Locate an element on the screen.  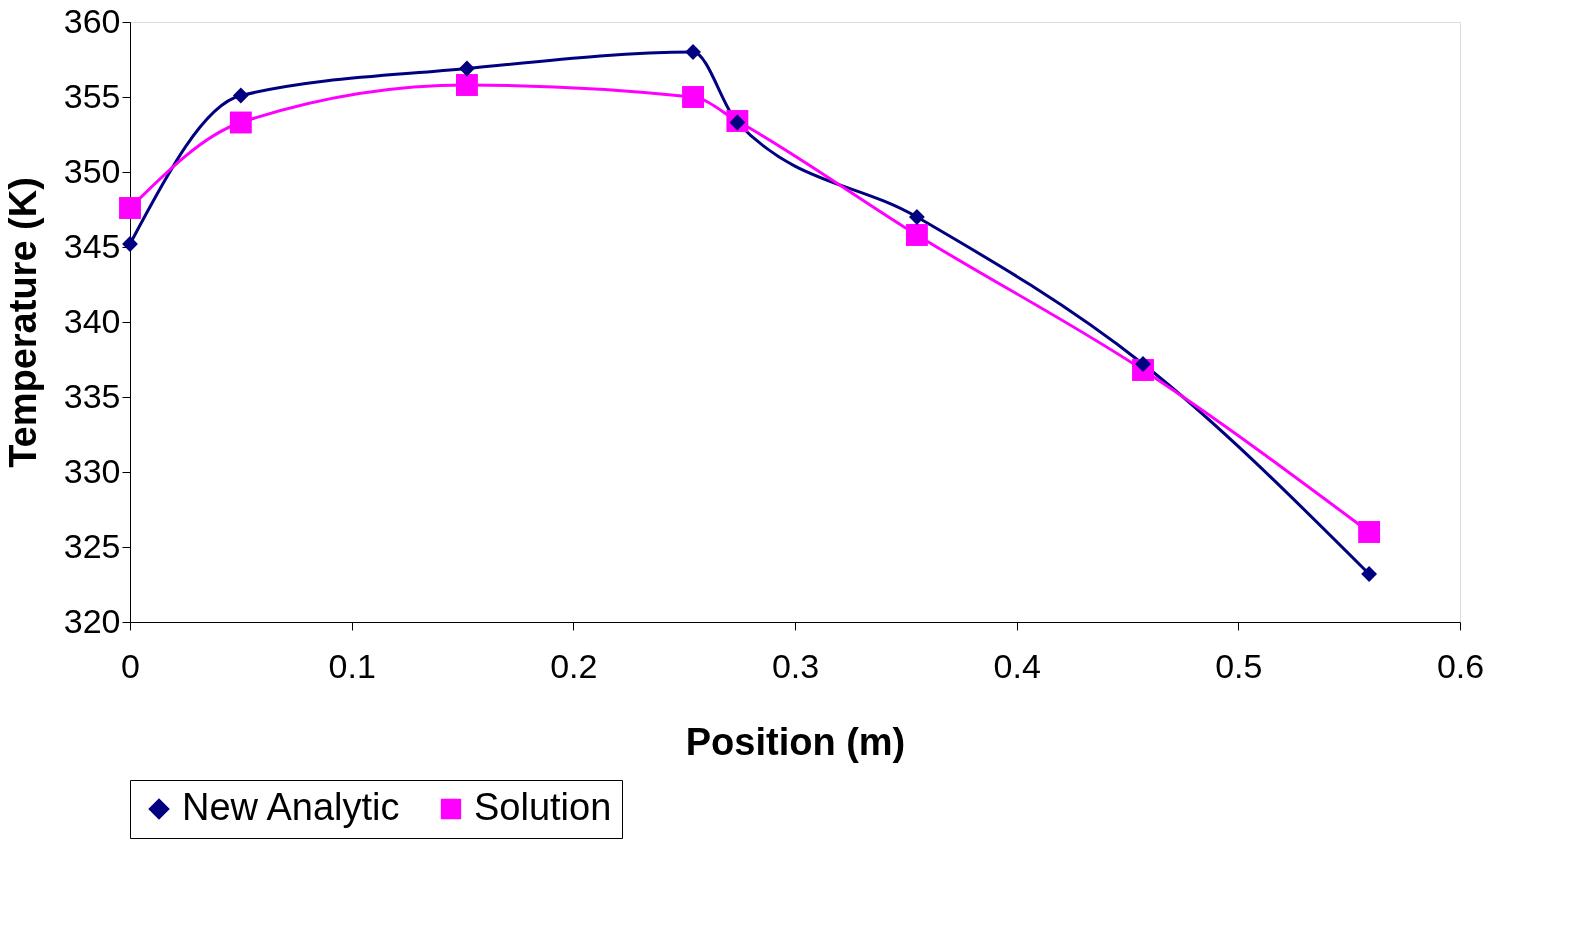
y-tick-label: 320 is located at coordinates (92, 620).